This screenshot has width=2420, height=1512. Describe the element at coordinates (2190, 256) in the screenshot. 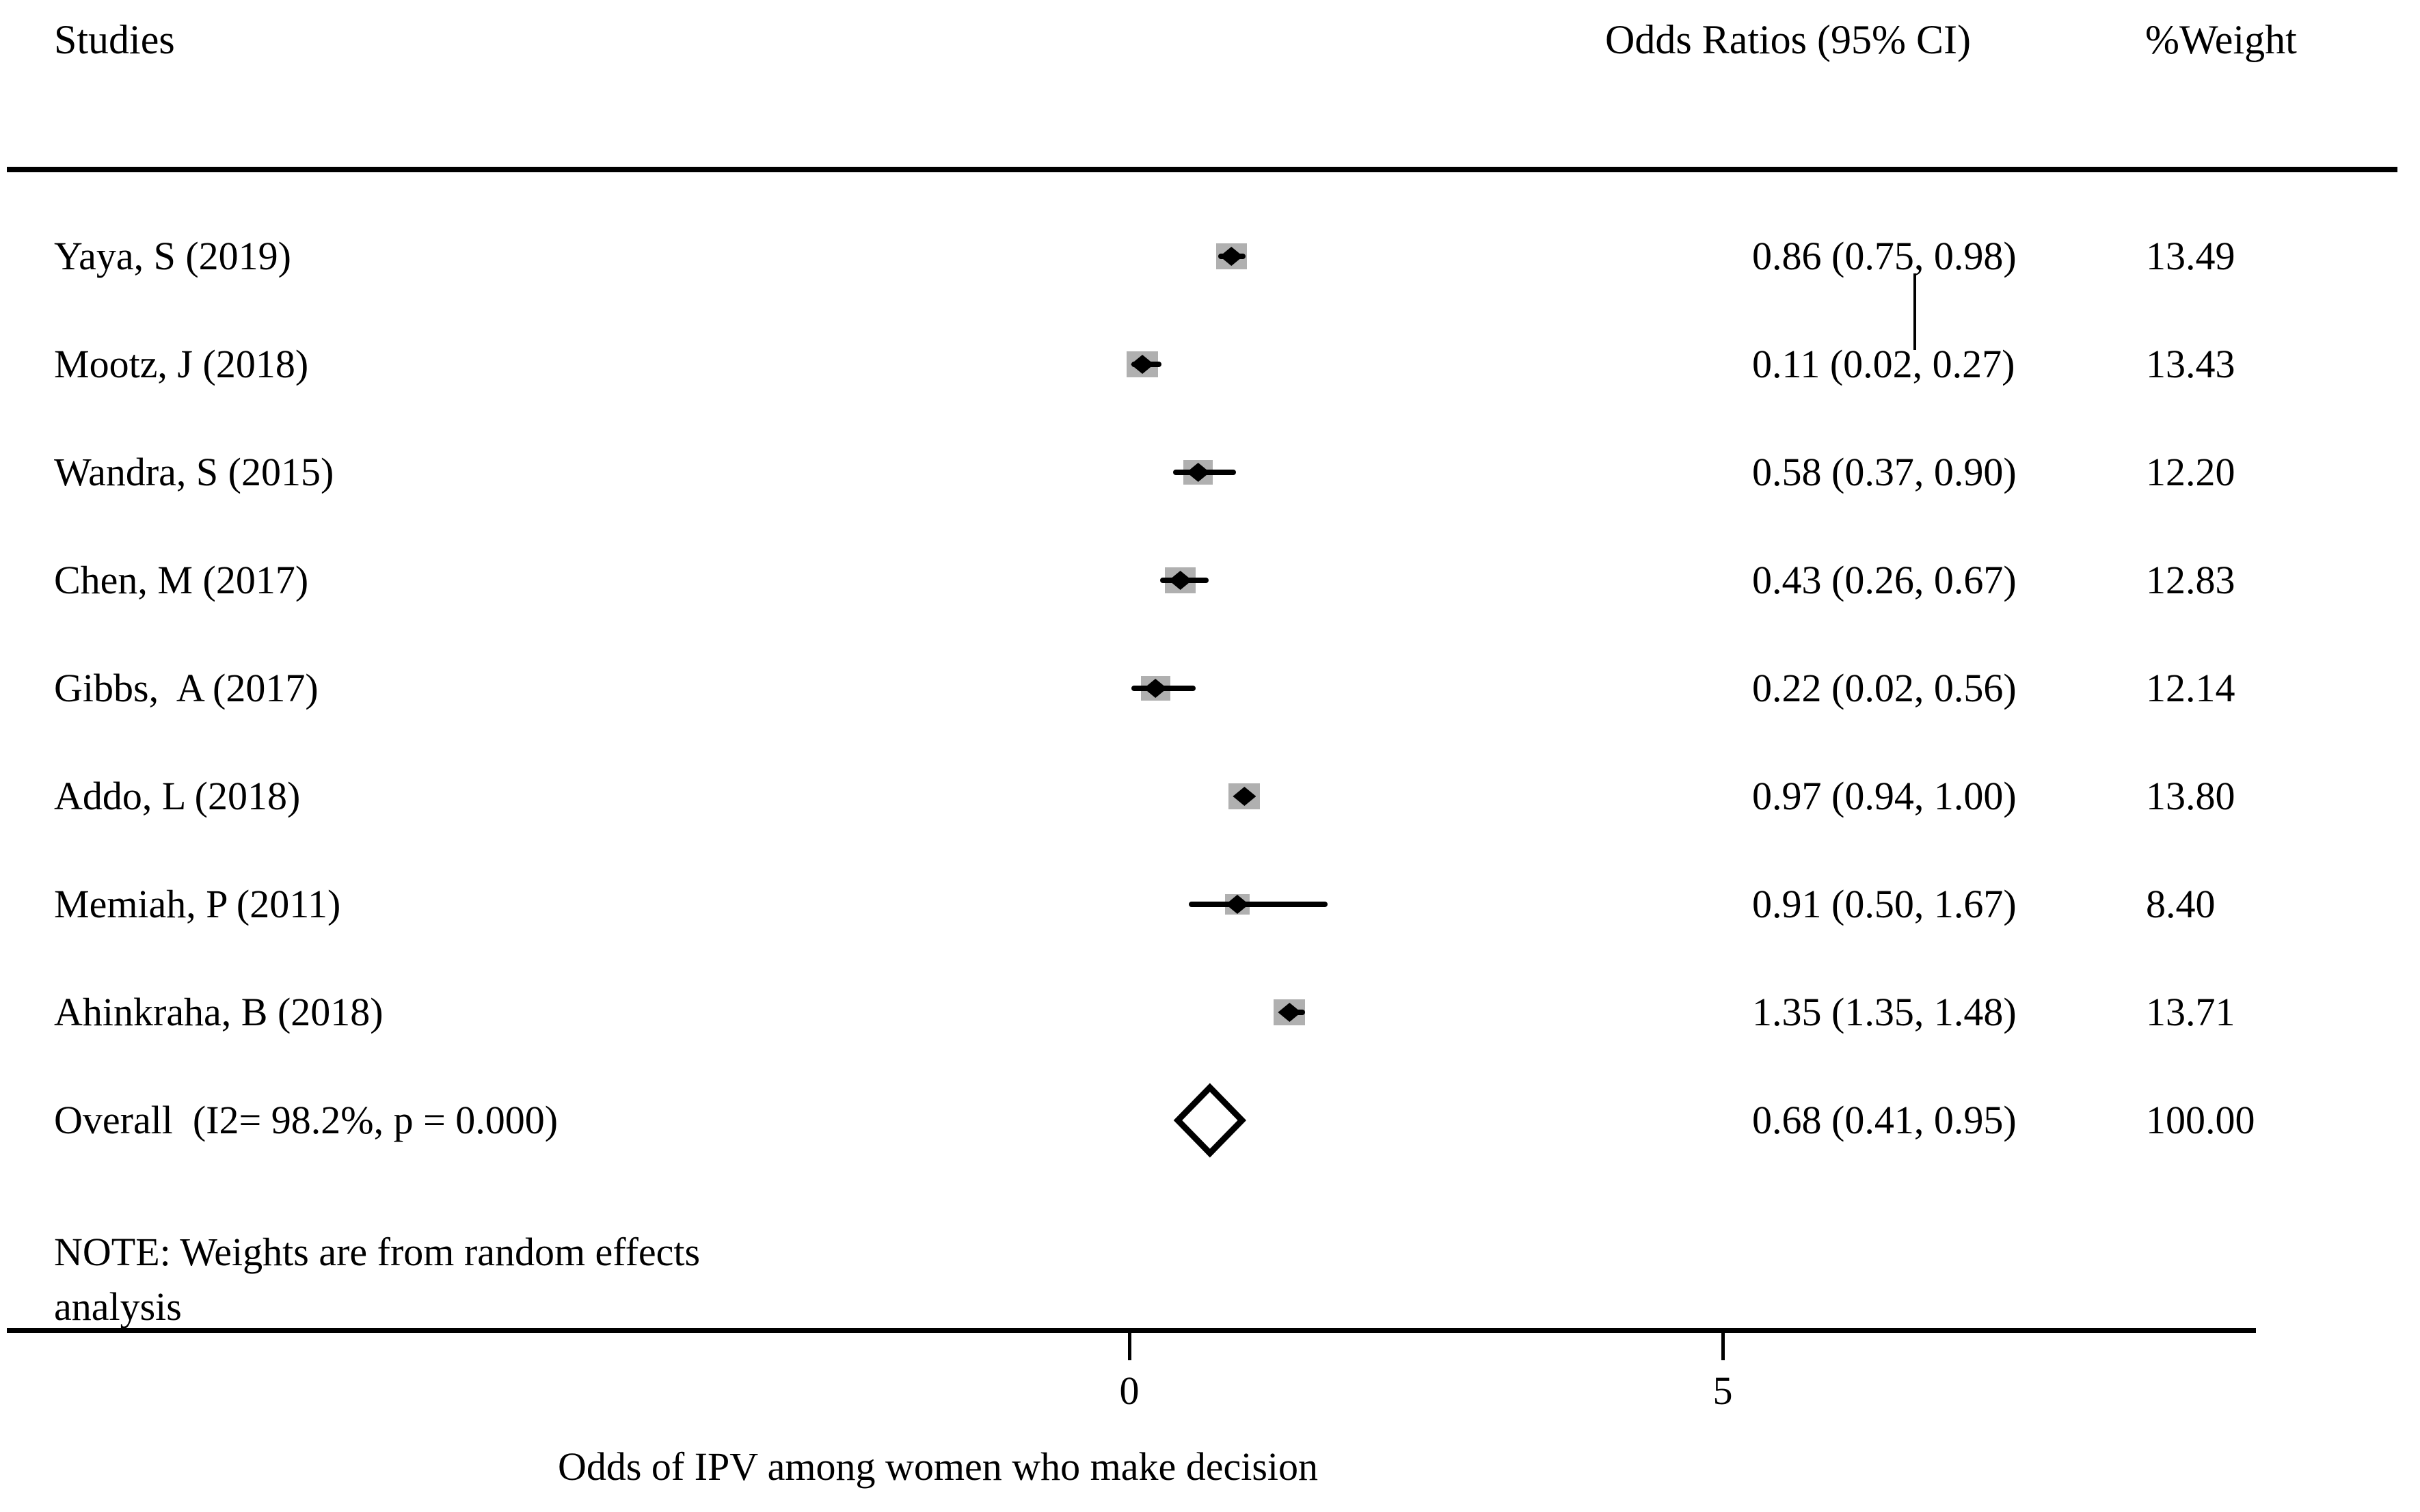

I see `study-weight-value: 13.49` at that location.